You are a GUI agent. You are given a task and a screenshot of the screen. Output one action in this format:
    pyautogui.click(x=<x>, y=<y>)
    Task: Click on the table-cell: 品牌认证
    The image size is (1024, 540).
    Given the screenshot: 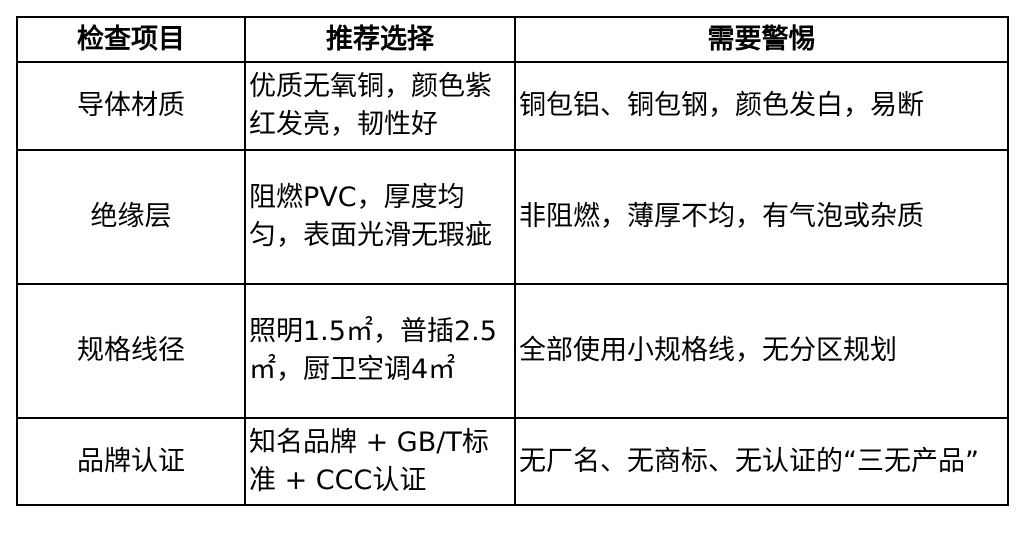 What is the action you would take?
    pyautogui.click(x=131, y=461)
    